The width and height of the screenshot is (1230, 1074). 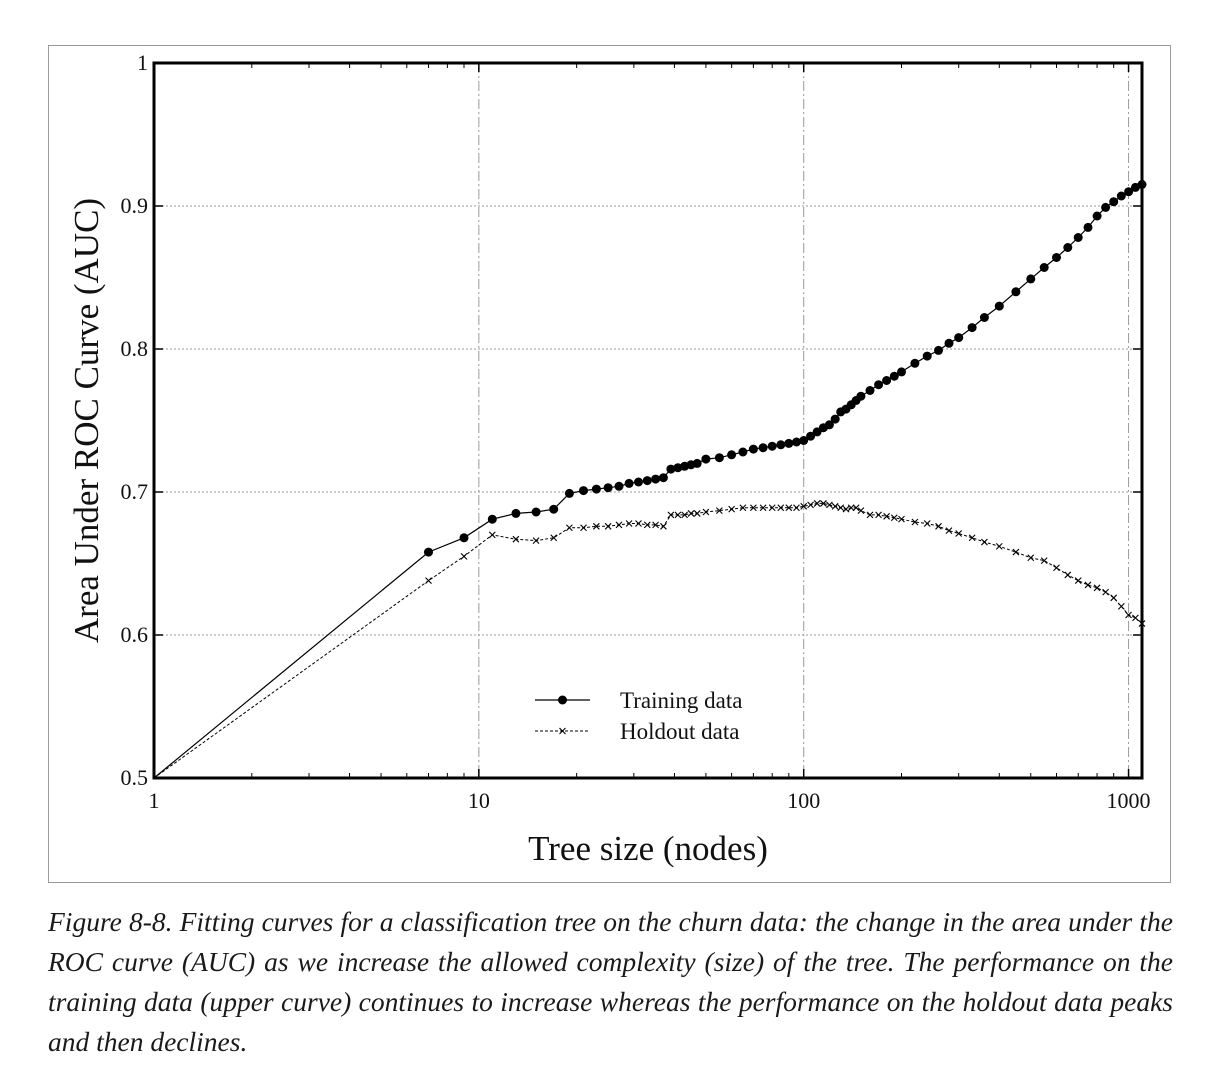 What do you see at coordinates (562, 731) in the screenshot?
I see `legend-swatch-holdout-marker` at bounding box center [562, 731].